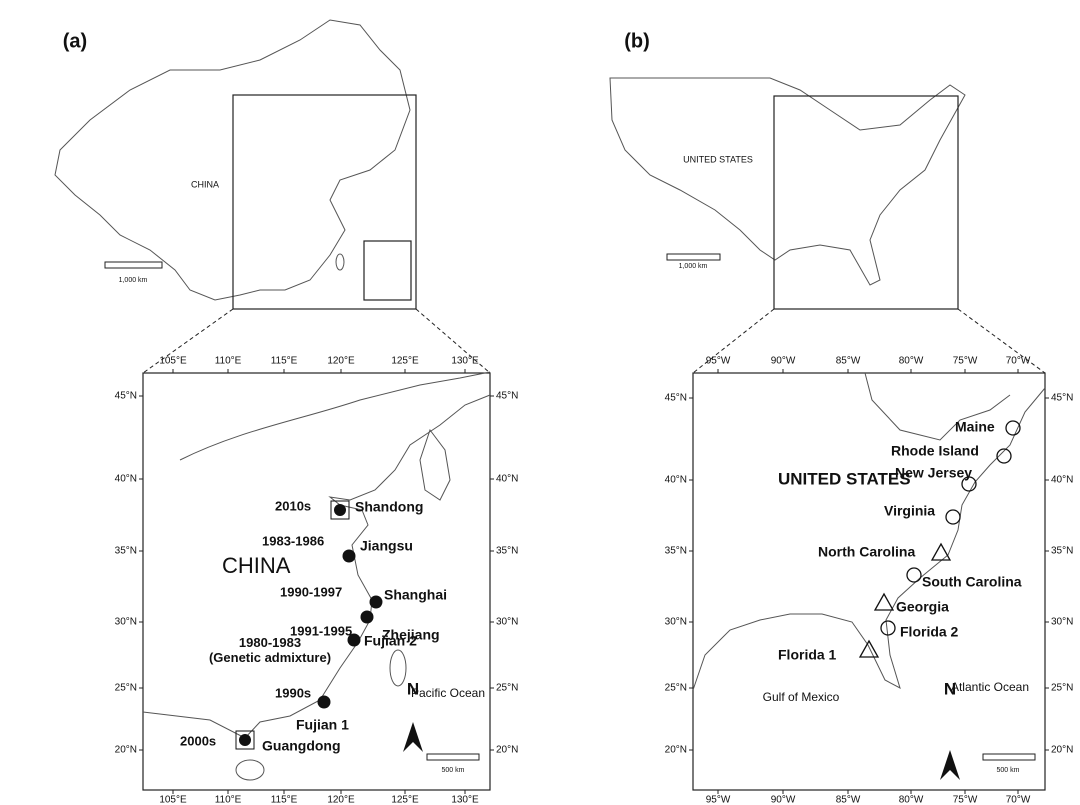 Image resolution: width=1080 pixels, height=805 pixels. I want to click on panel-label: (a), so click(75, 41).